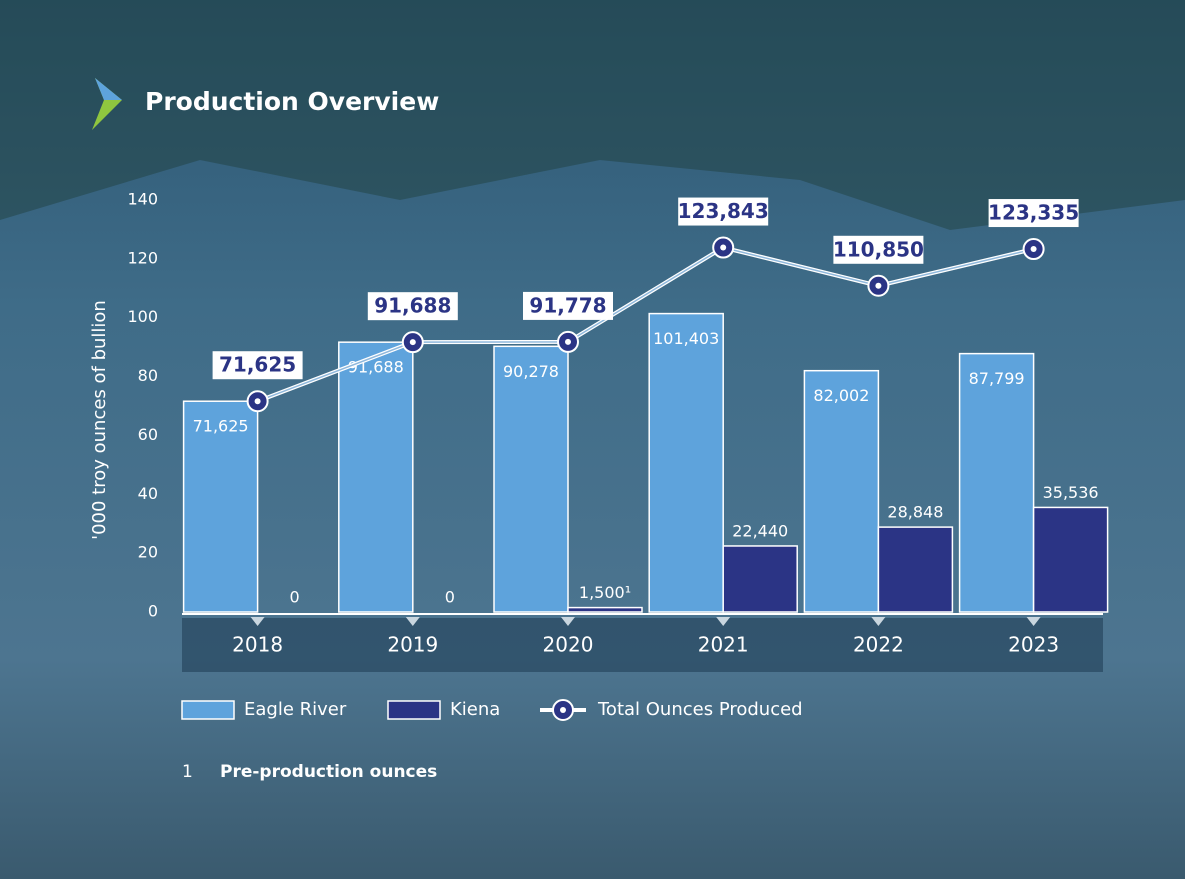  Describe the element at coordinates (686, 338) in the screenshot. I see `data-label: 101,403` at that location.